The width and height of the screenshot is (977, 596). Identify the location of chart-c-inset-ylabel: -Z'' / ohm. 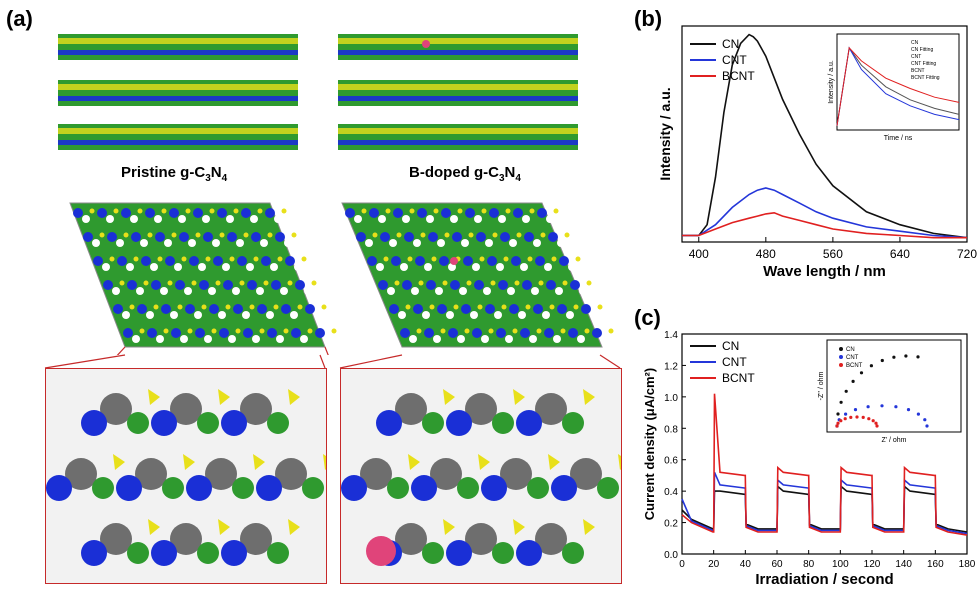
(821, 385).